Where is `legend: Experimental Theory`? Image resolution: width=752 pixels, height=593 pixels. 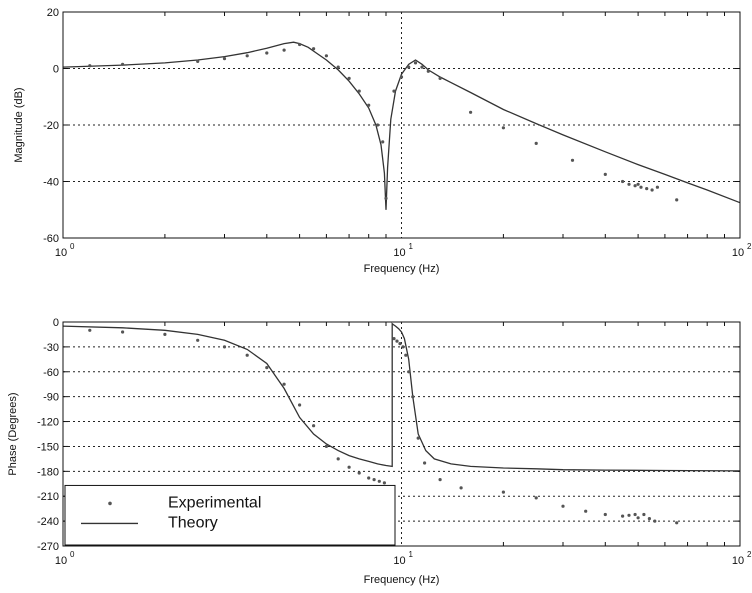 legend: Experimental Theory is located at coordinates (230, 515).